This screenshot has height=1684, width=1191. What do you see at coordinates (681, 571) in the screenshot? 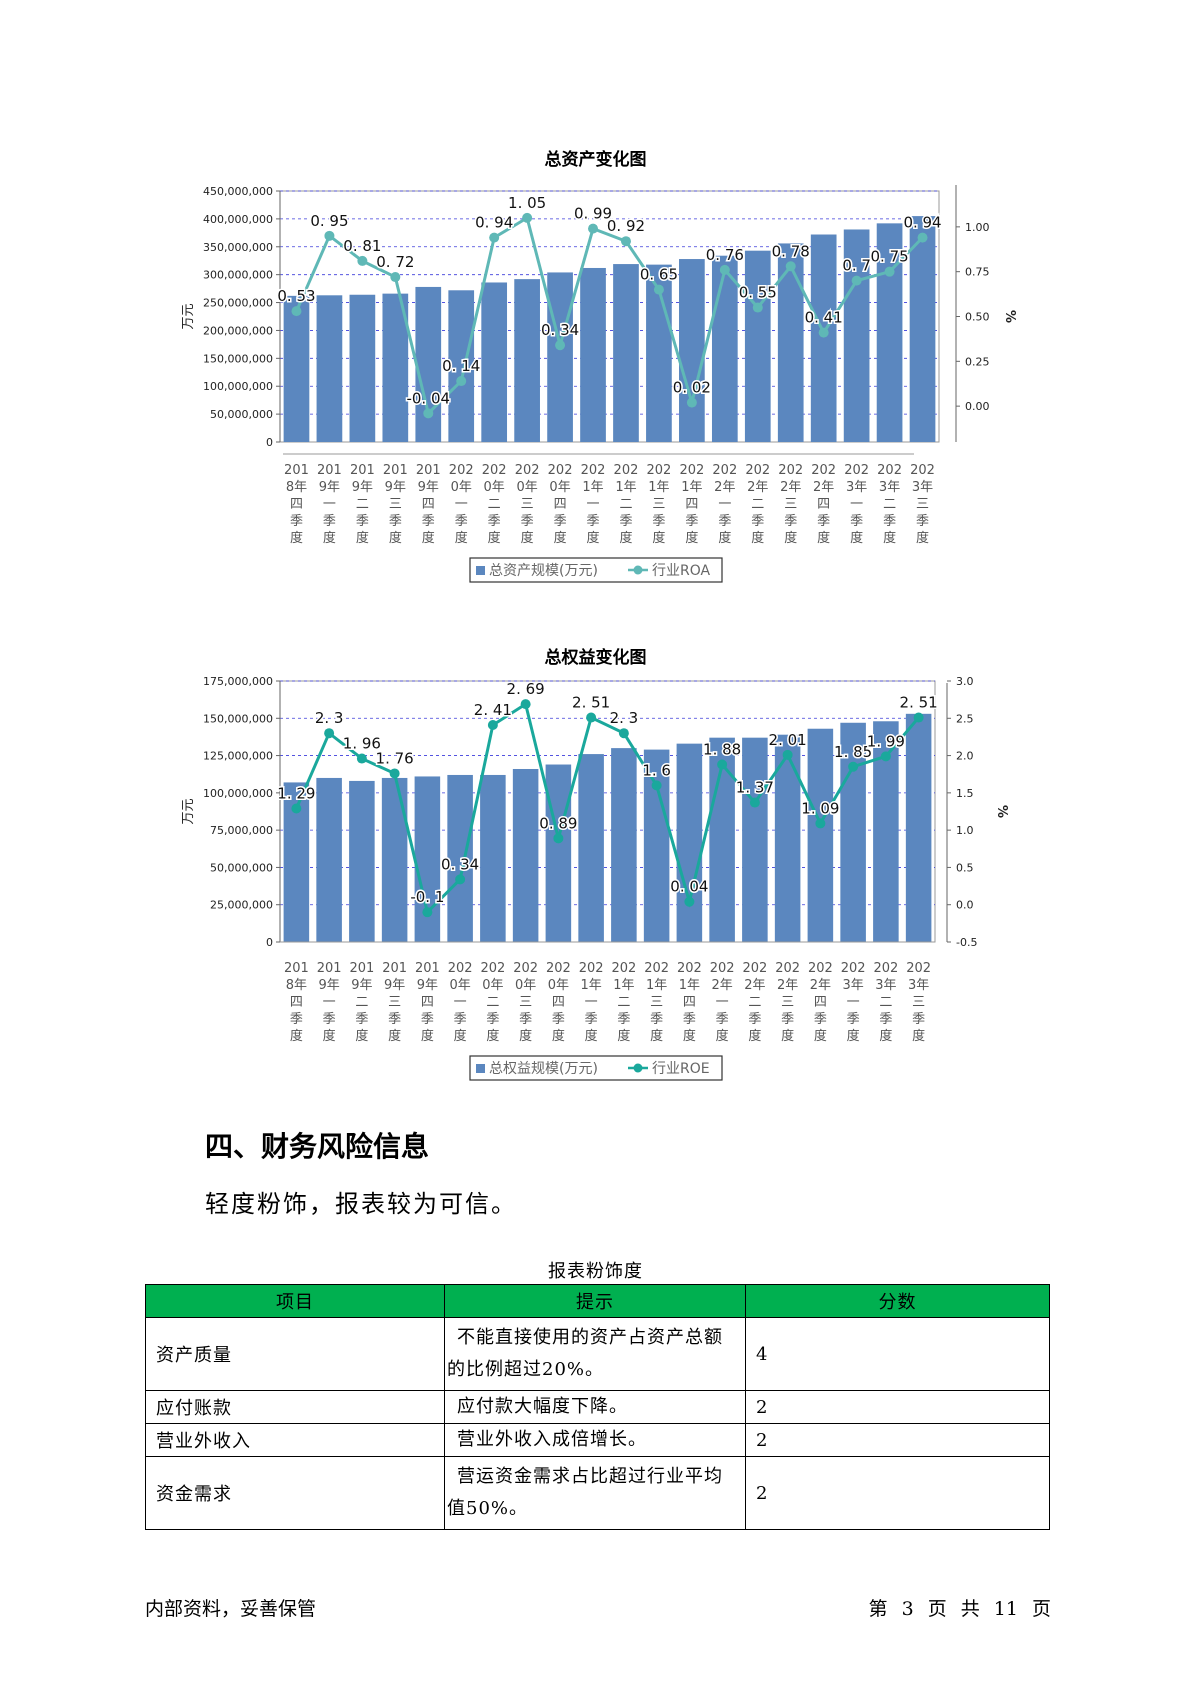
I see `legend-line-label: 行业ROA` at bounding box center [681, 571].